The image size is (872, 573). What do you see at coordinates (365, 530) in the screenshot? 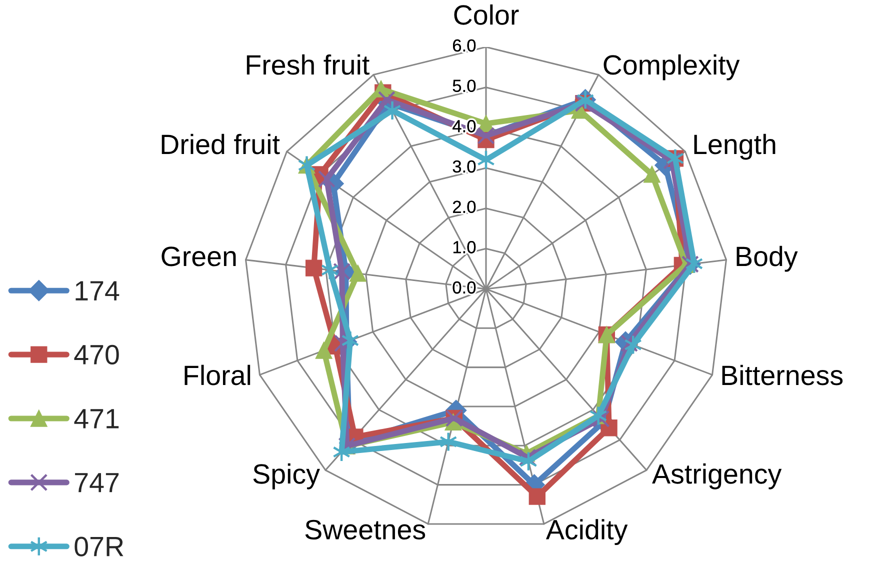
I see `spoke-label: Sweetnes` at bounding box center [365, 530].